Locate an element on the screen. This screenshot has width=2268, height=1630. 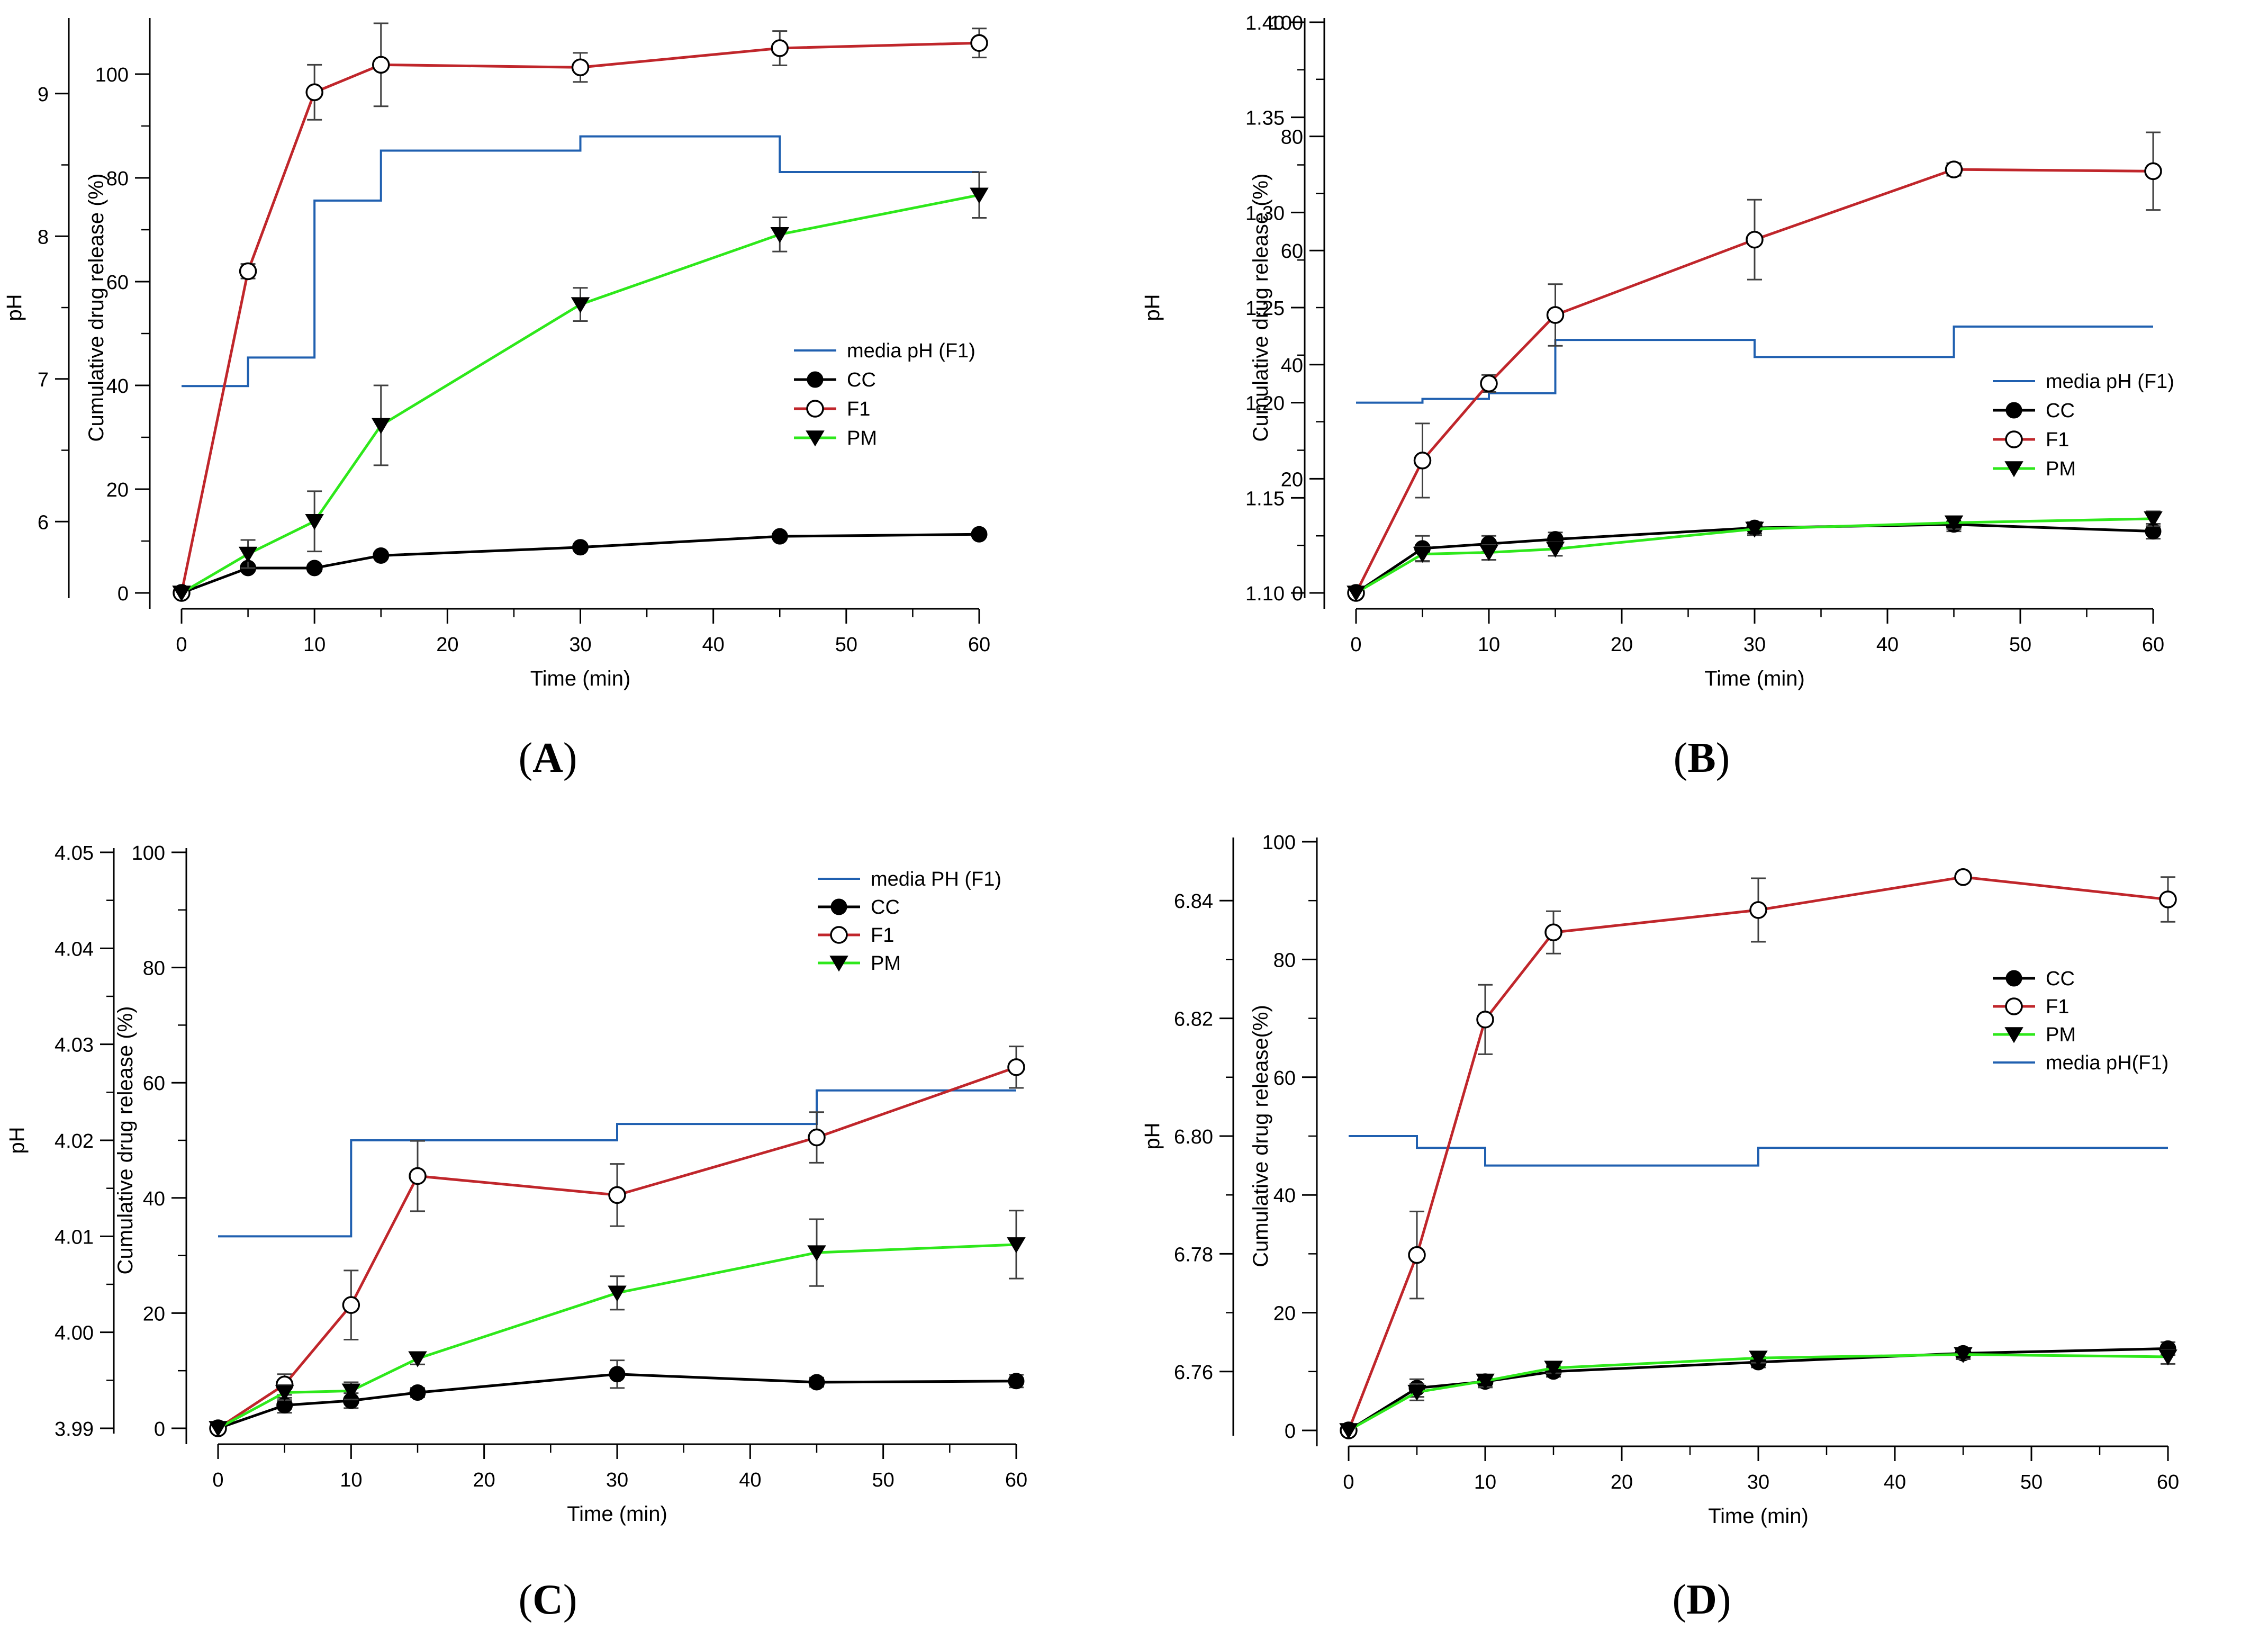
panel-a-ph-step-line is located at coordinates (580, 261).